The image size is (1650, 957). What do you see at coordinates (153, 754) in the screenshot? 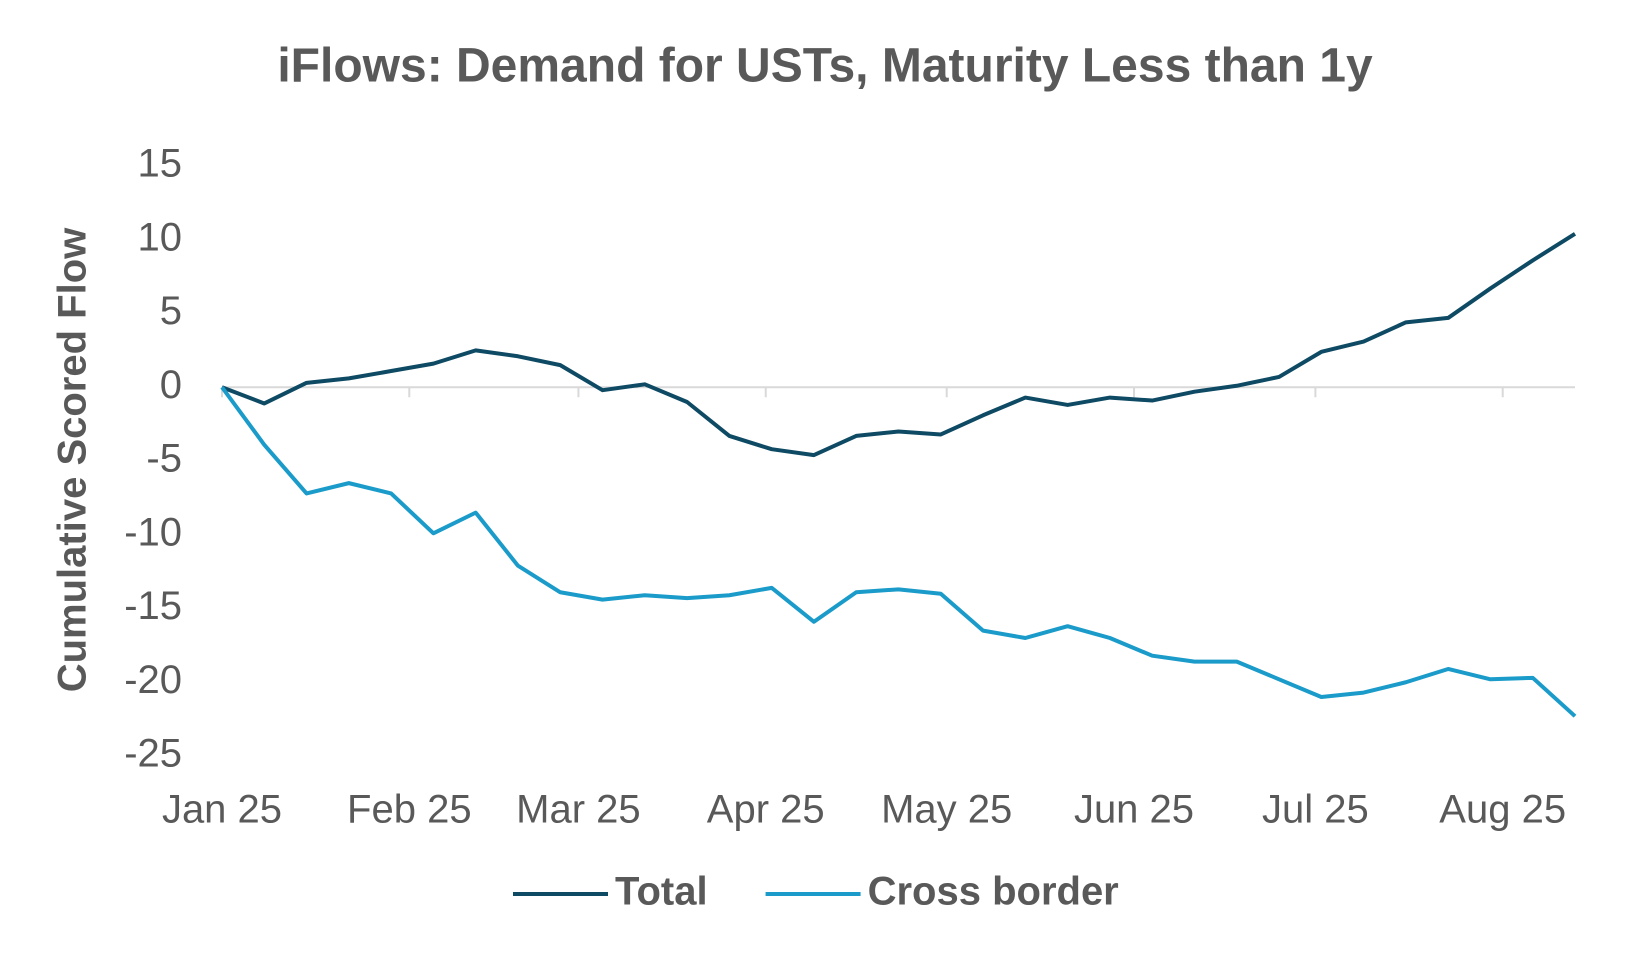
I see `y-tick-label: -25` at bounding box center [153, 754].